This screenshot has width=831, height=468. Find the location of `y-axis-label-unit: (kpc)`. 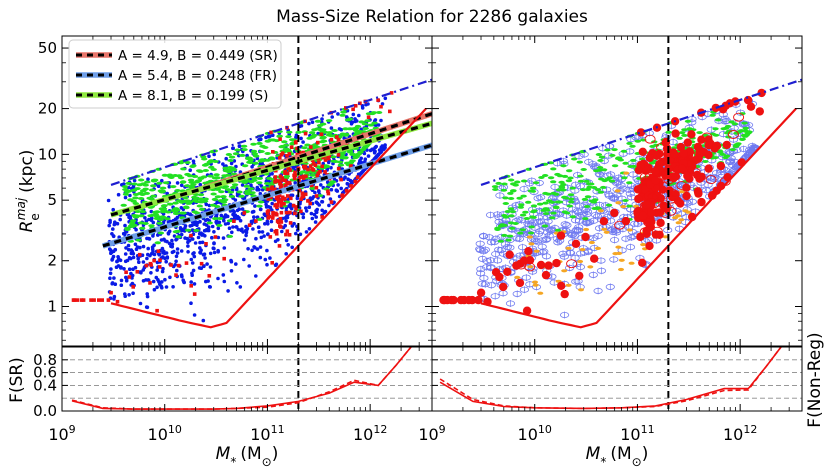

y-axis-label-unit: (kpc) is located at coordinates (27, 171).